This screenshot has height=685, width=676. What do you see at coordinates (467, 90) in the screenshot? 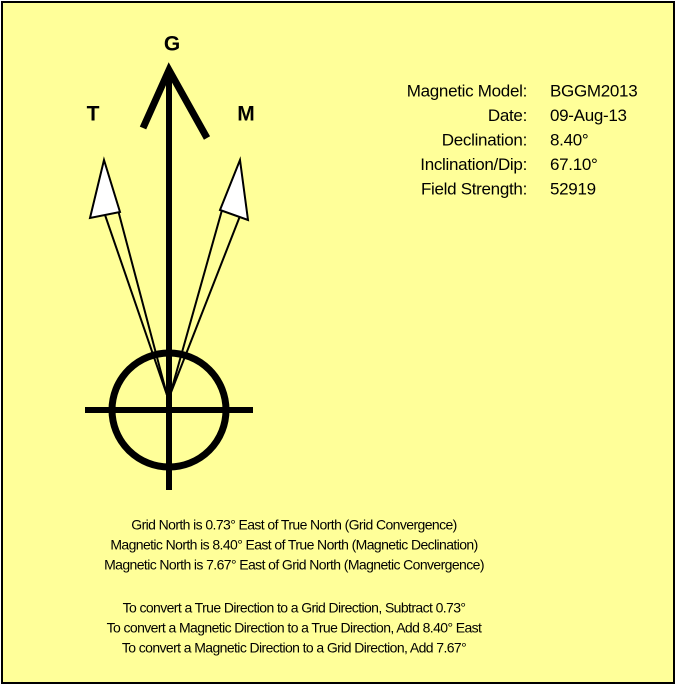
I see `info-label: Magnetic Model:` at bounding box center [467, 90].